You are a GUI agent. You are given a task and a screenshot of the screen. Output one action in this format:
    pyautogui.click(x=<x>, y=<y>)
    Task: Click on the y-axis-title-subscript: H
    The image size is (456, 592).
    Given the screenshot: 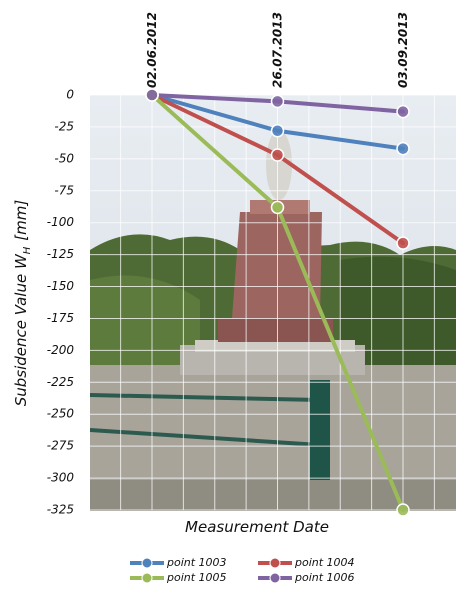 What is the action you would take?
    pyautogui.click(x=27, y=250)
    